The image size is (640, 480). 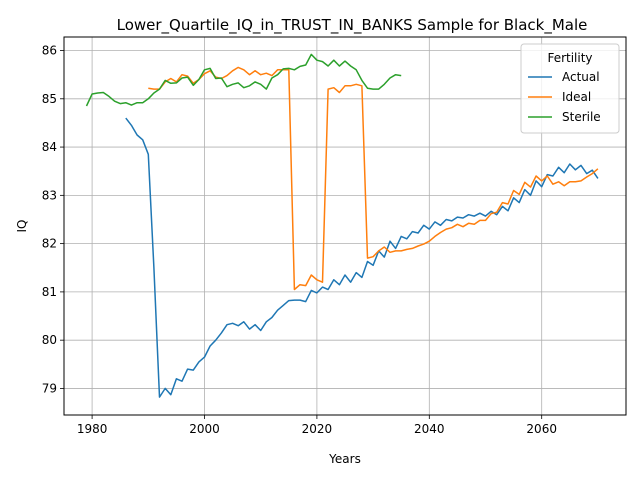 I want to click on x-tick-label: 2000, so click(x=204, y=429).